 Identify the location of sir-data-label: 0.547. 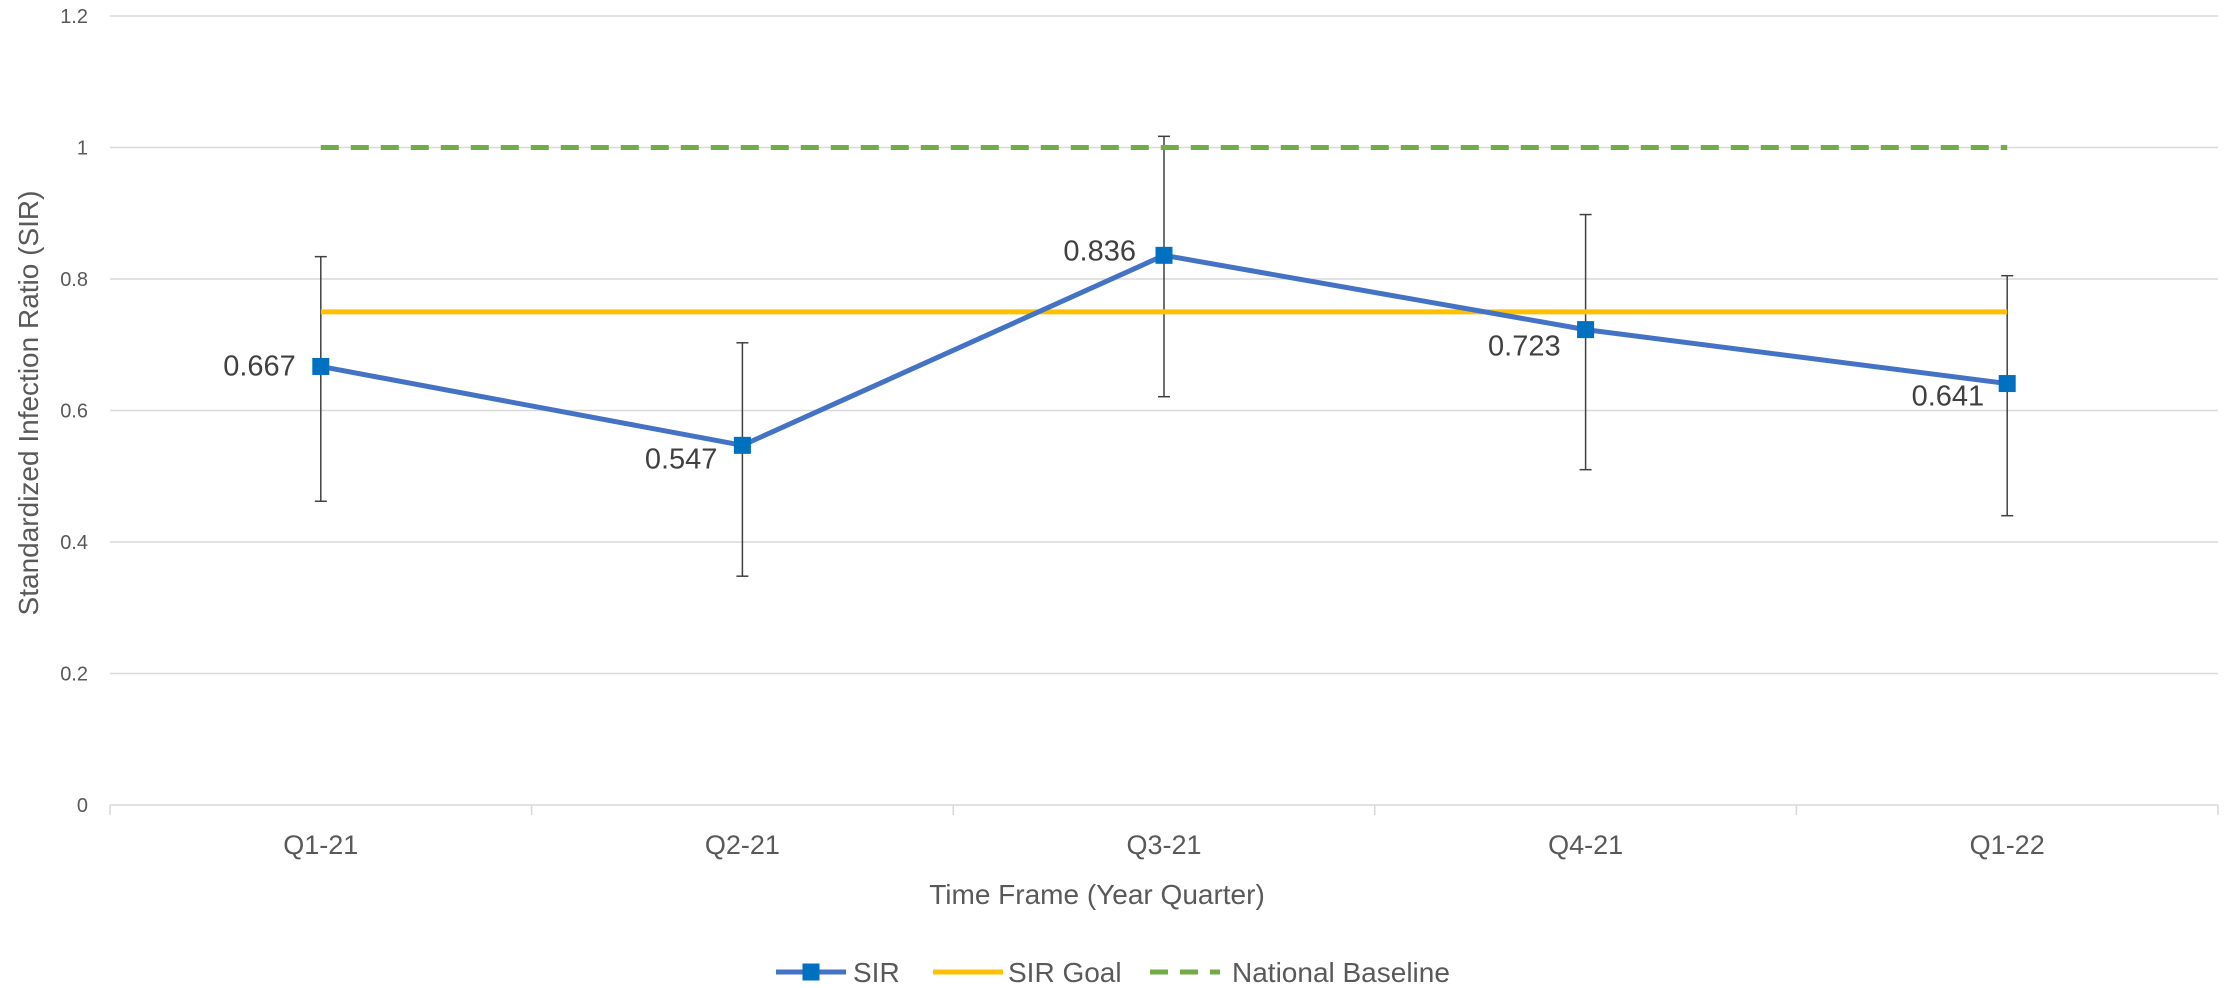
(681, 459).